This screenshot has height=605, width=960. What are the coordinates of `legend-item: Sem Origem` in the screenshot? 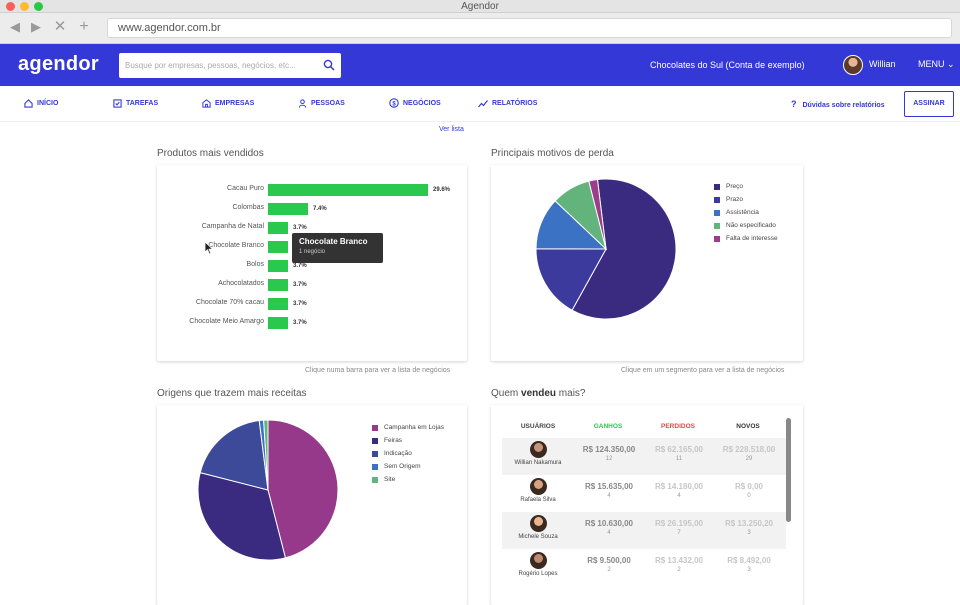 It's located at (408, 466).